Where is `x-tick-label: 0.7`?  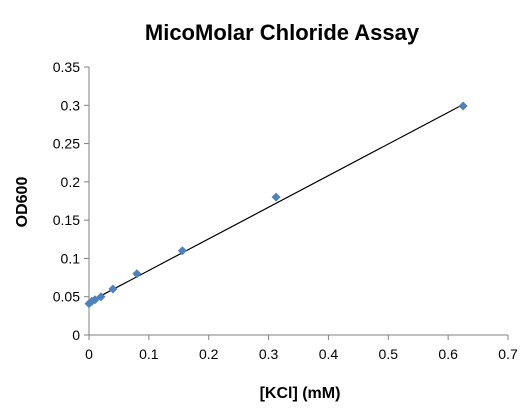
x-tick-label: 0.7 is located at coordinates (508, 354).